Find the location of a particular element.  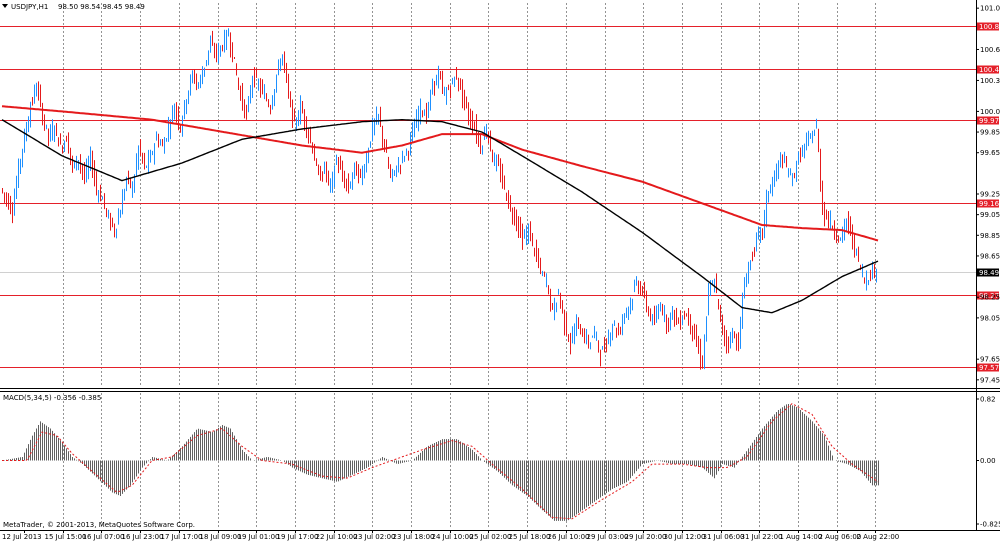

level-price-label: 100.46 is located at coordinates (989, 70).